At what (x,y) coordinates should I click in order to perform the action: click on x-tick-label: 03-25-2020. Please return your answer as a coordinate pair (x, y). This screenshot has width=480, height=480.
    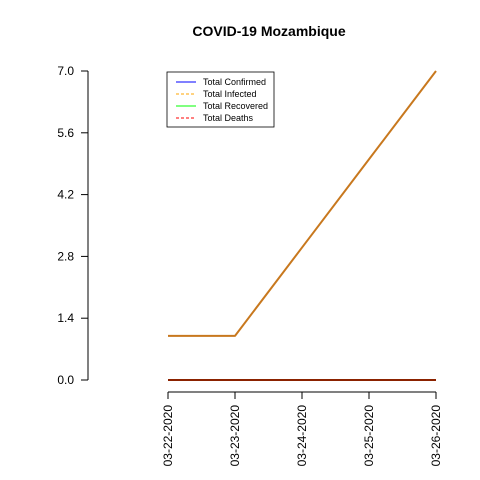
    Looking at the image, I should click on (369, 436).